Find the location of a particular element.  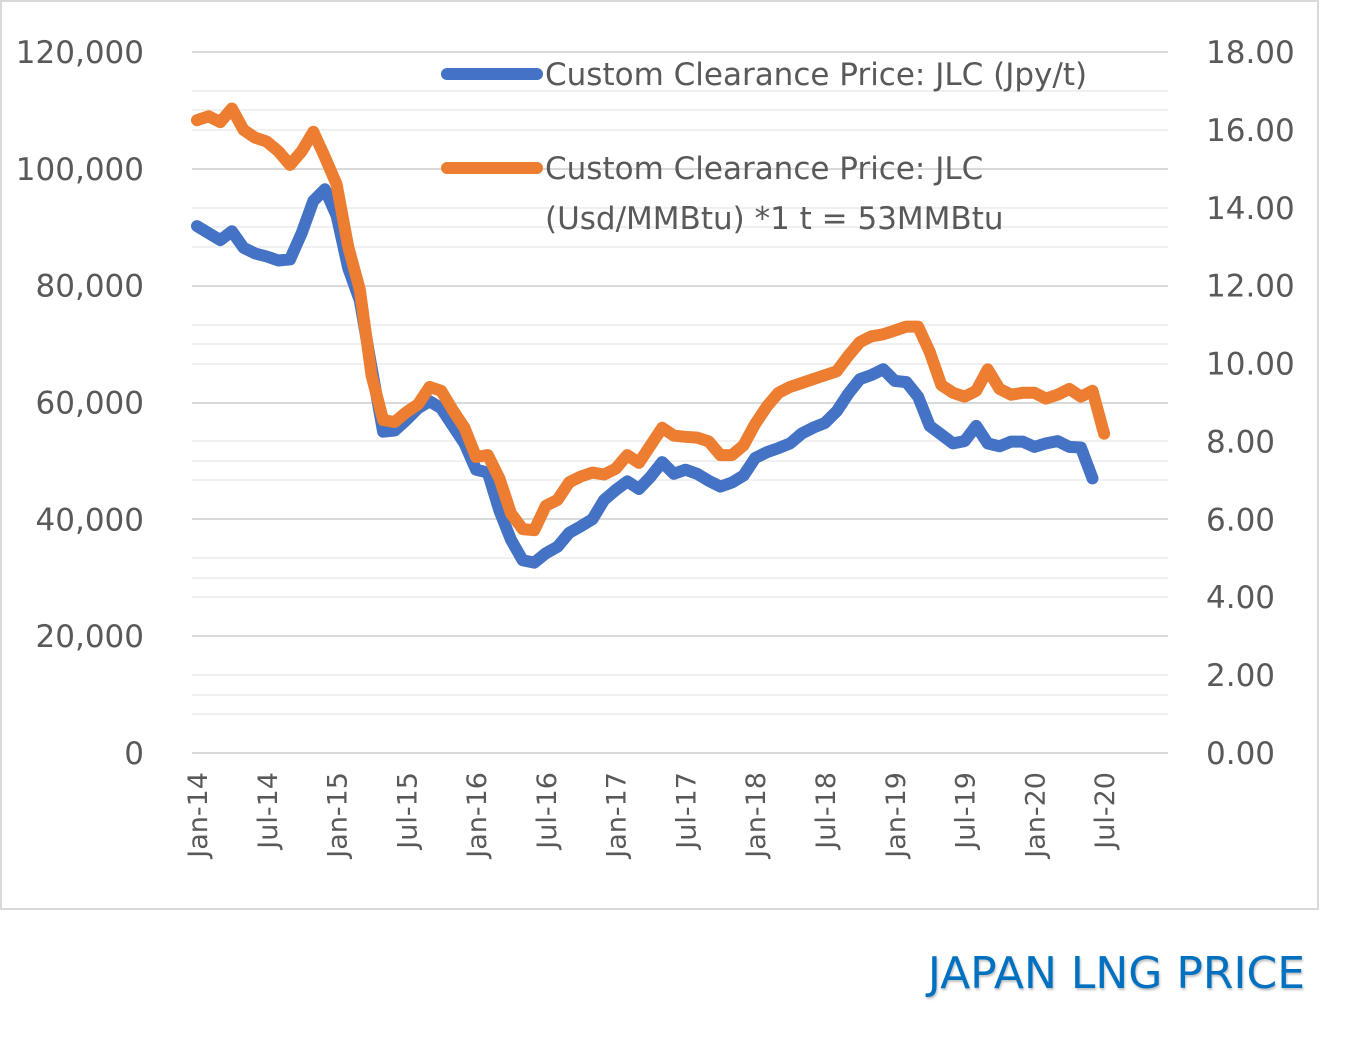

left-tick-label: 80,000 is located at coordinates (90, 287).